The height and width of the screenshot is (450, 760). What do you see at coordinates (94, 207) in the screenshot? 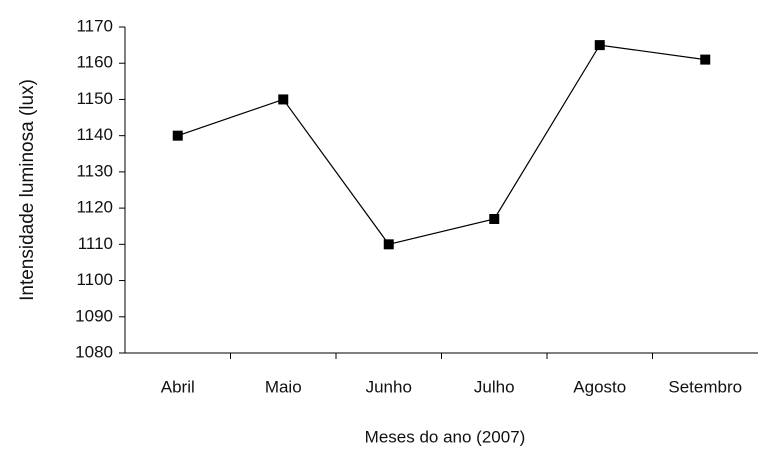
I see `y-tick-label: 1120` at bounding box center [94, 207].